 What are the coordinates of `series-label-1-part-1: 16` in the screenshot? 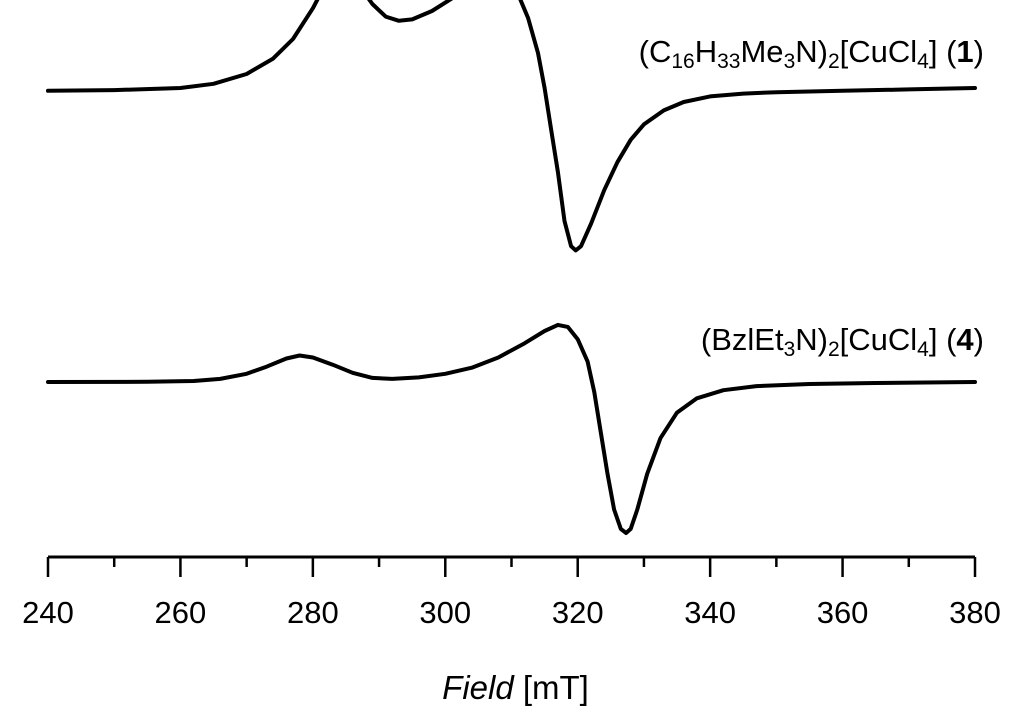 It's located at (682, 61).